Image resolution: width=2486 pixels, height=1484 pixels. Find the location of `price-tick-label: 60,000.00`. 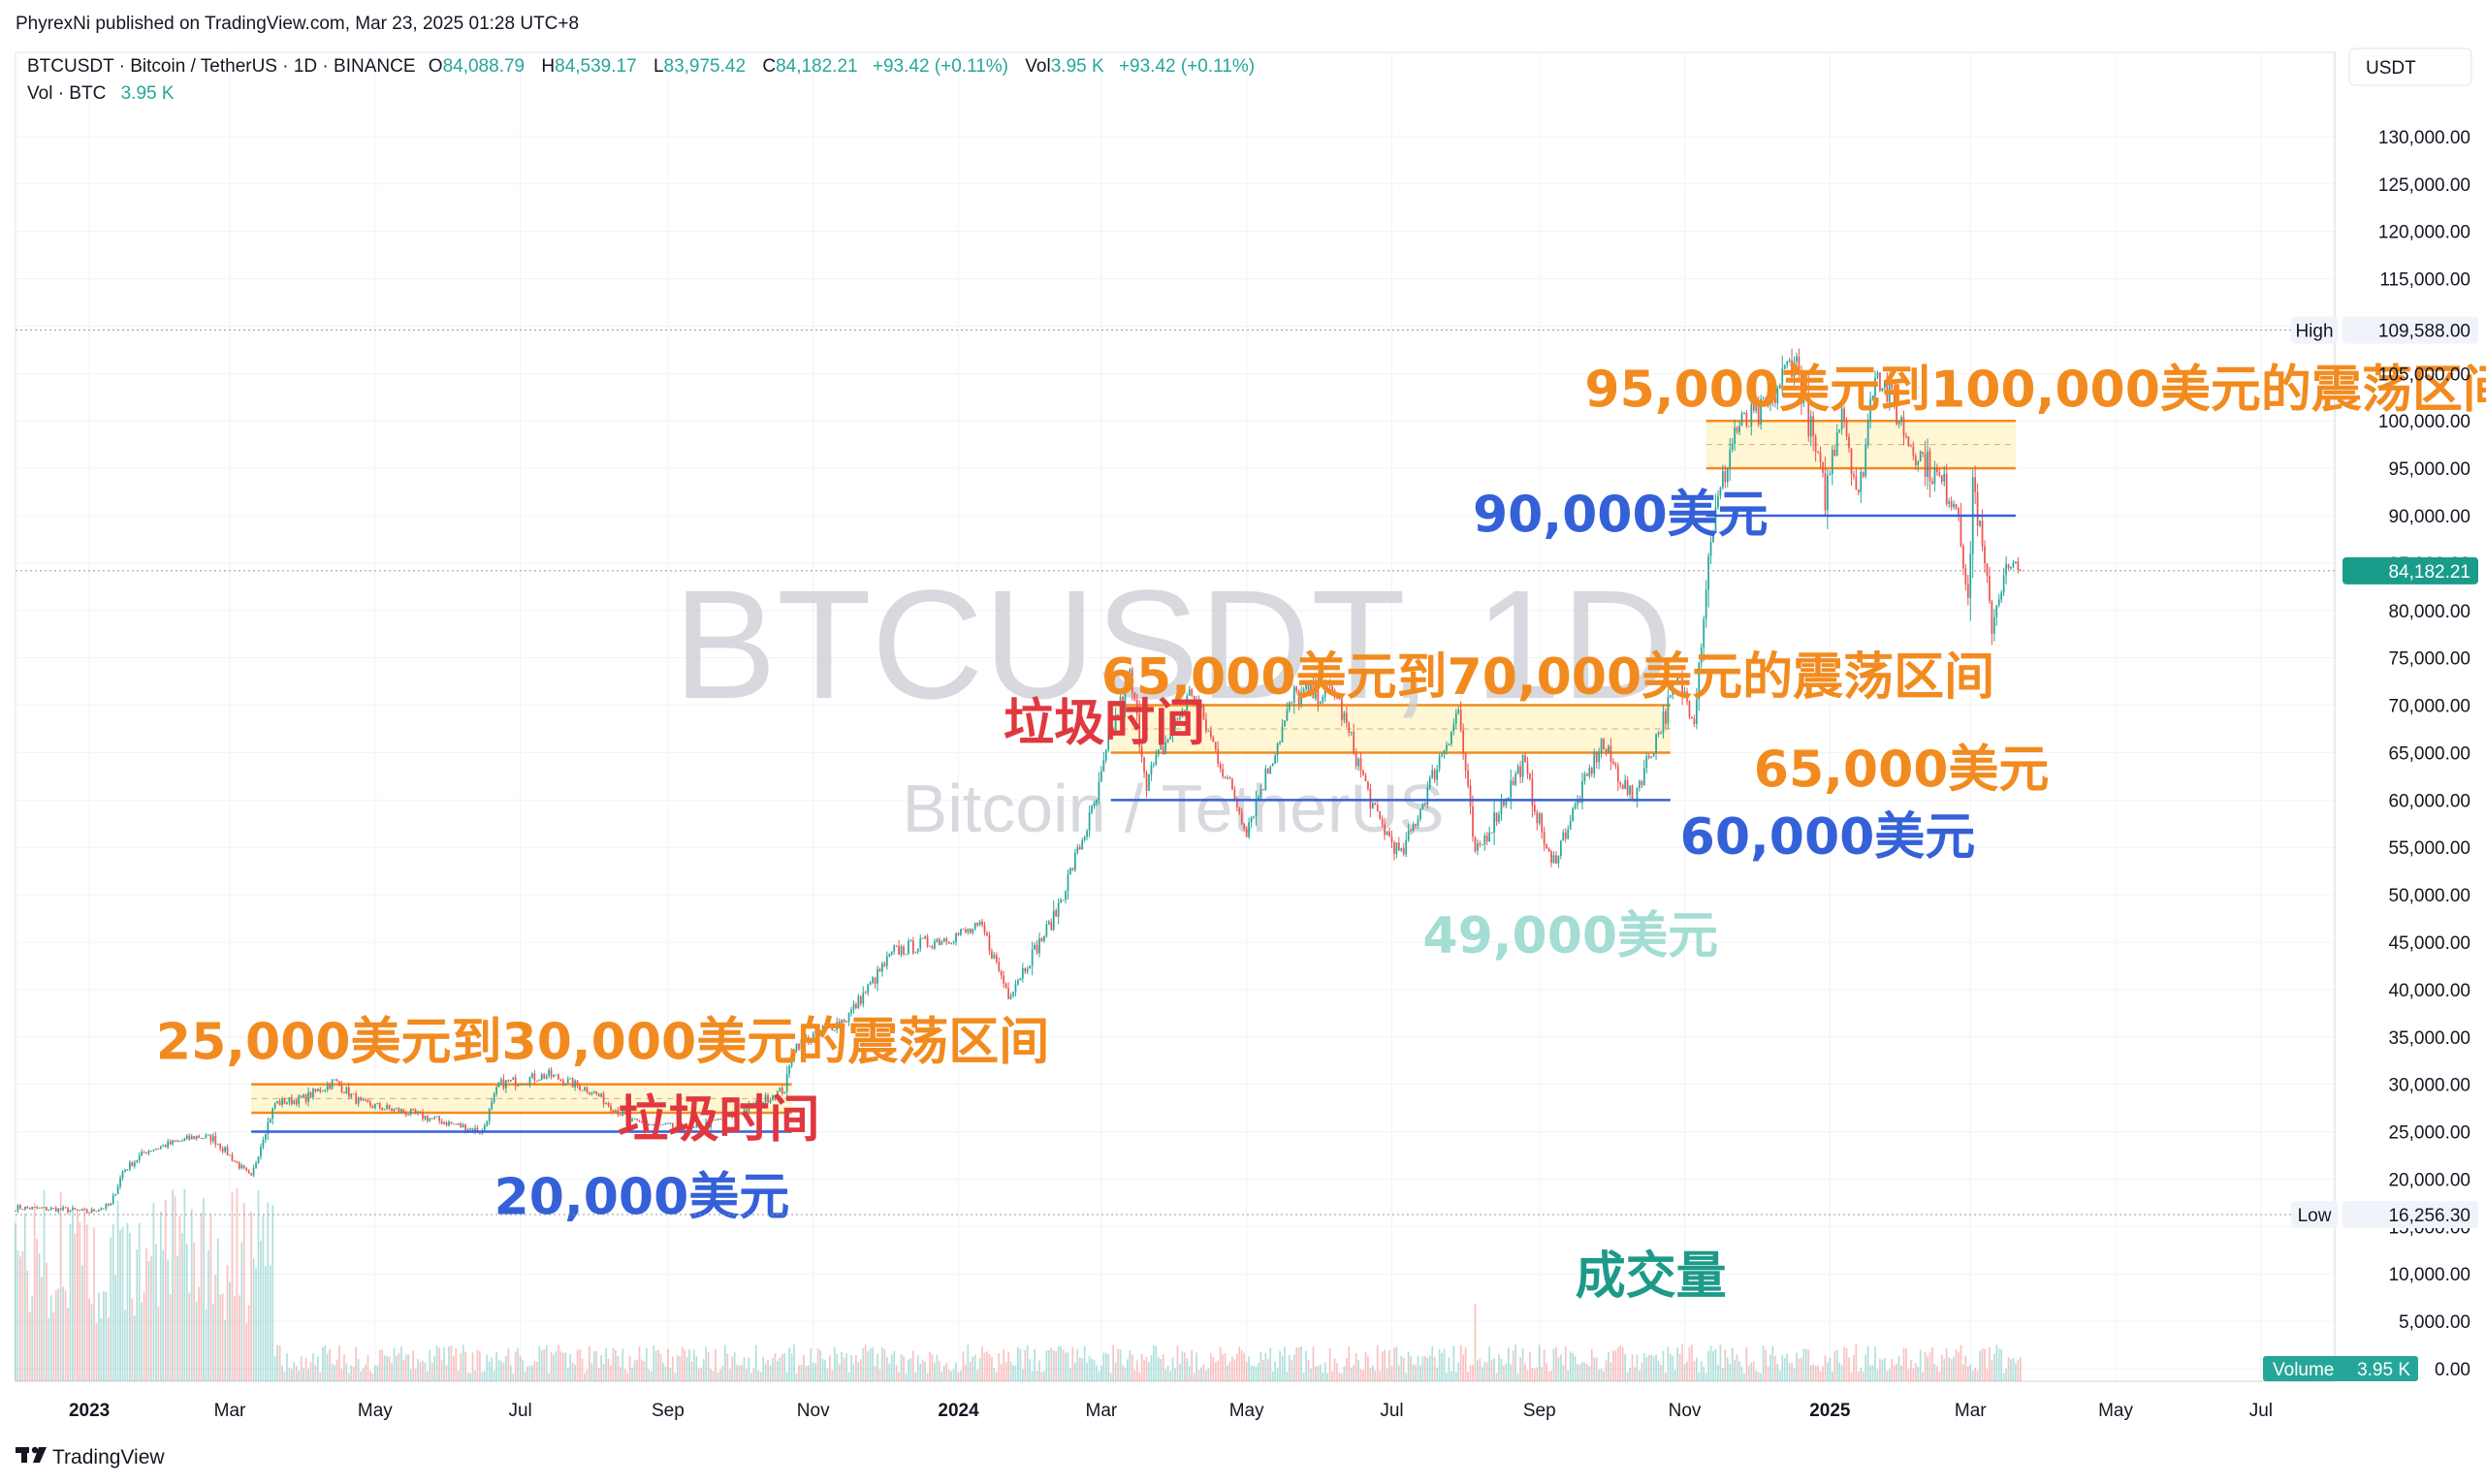

price-tick-label: 60,000.00 is located at coordinates (2429, 801).